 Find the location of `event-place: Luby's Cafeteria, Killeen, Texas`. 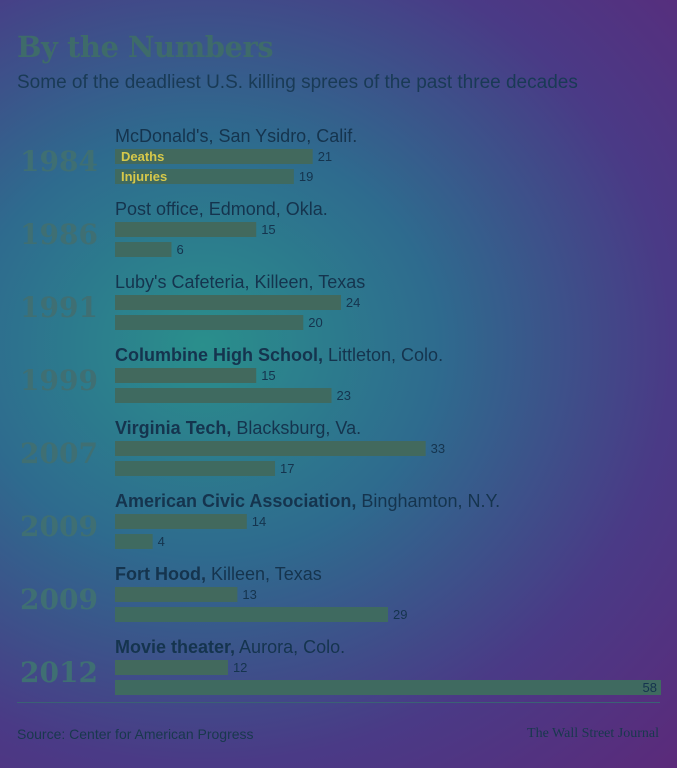

event-place: Luby's Cafeteria, Killeen, Texas is located at coordinates (240, 282).